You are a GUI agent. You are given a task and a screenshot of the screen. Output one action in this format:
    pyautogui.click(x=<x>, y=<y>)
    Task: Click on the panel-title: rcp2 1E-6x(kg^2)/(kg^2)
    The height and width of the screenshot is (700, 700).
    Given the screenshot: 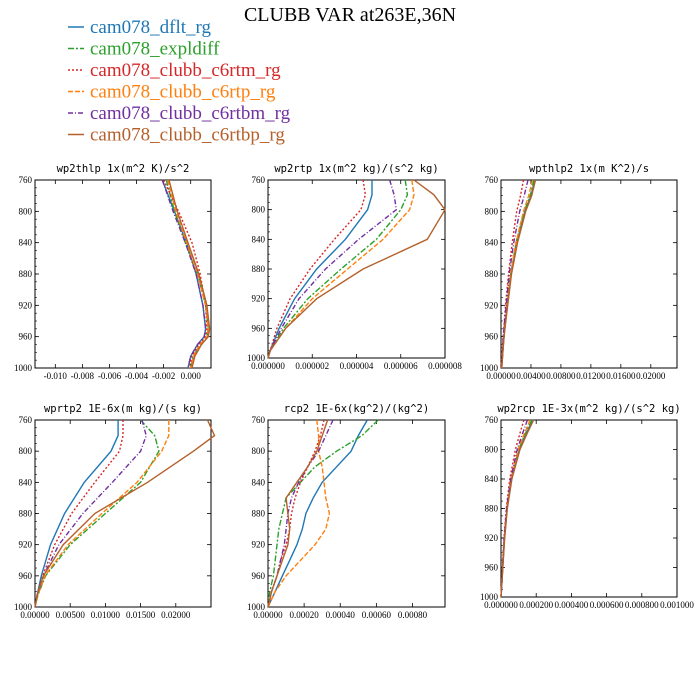 What is the action you would take?
    pyautogui.click(x=356, y=409)
    